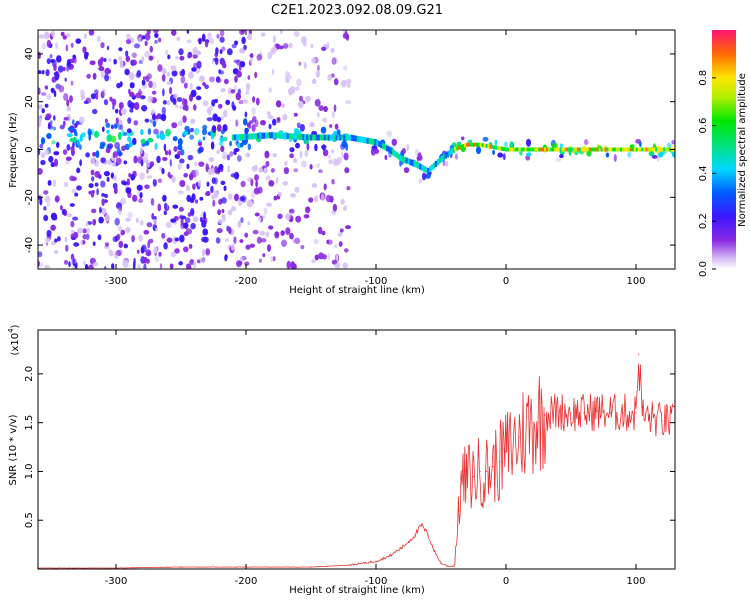  What do you see at coordinates (376, 281) in the screenshot?
I see `spectrogram-xtick-label: -100` at bounding box center [376, 281].